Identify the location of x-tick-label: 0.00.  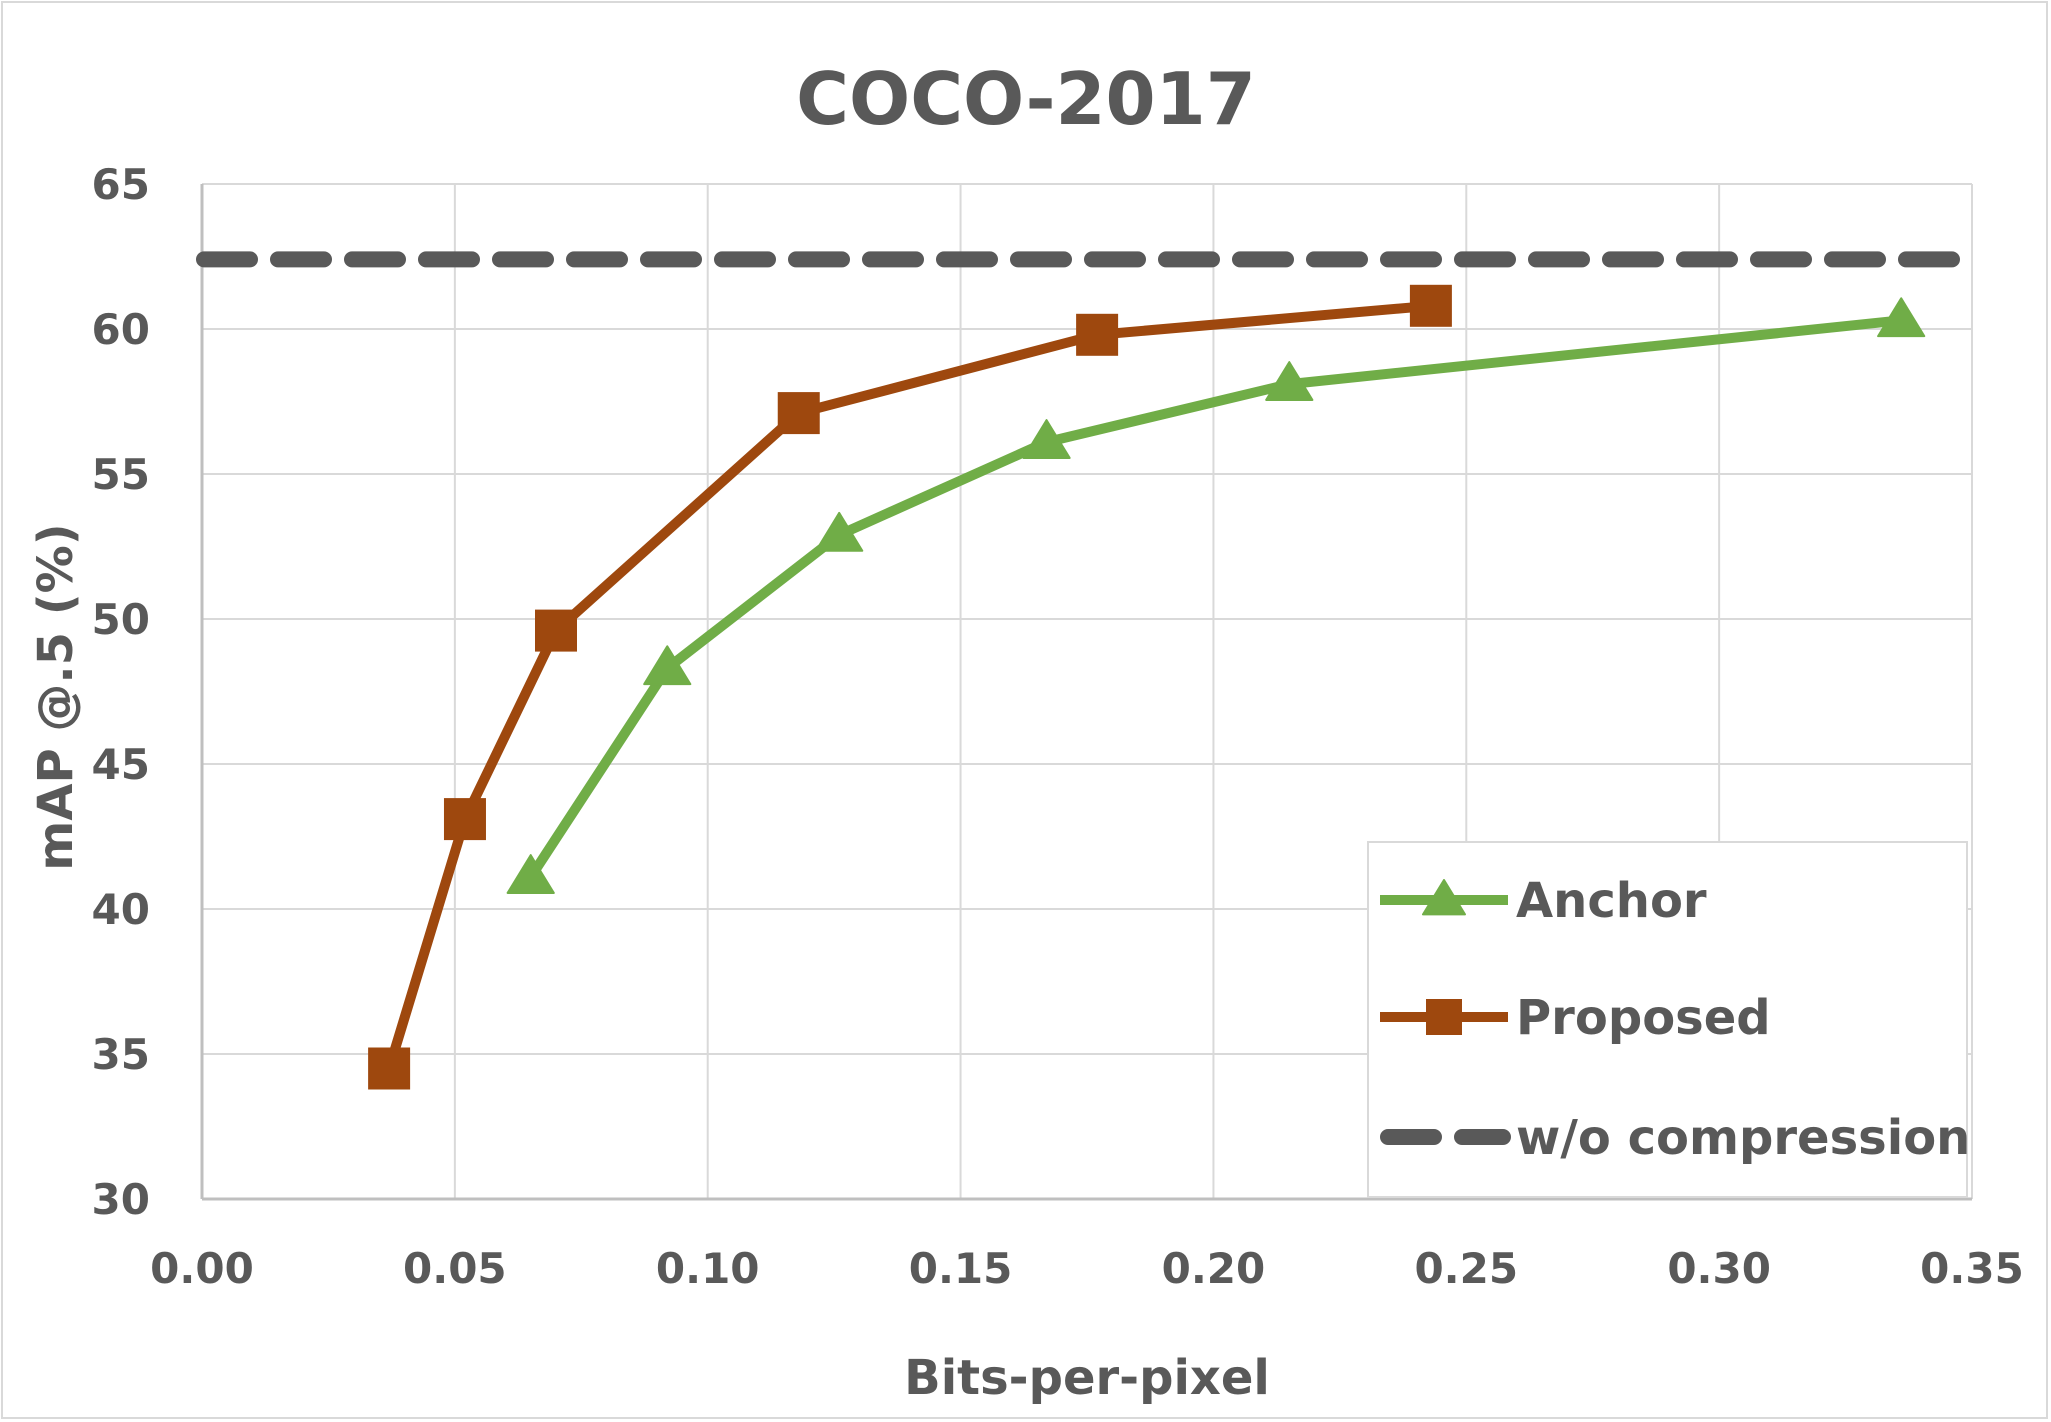
(202, 1268).